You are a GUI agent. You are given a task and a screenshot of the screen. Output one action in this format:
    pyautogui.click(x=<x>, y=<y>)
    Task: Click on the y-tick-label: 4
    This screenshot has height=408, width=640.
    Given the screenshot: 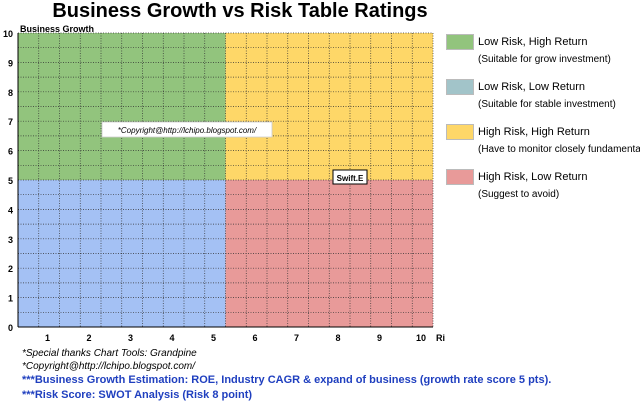 What is the action you would take?
    pyautogui.click(x=10, y=210)
    